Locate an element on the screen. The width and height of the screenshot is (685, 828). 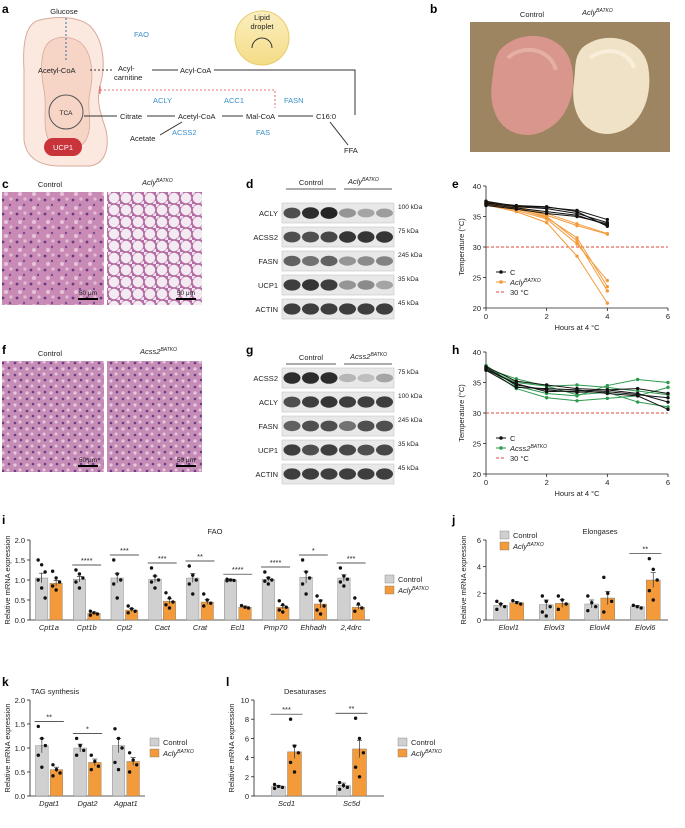
blot-d-ko-label: AclyBATKO is located at coordinates (363, 181).